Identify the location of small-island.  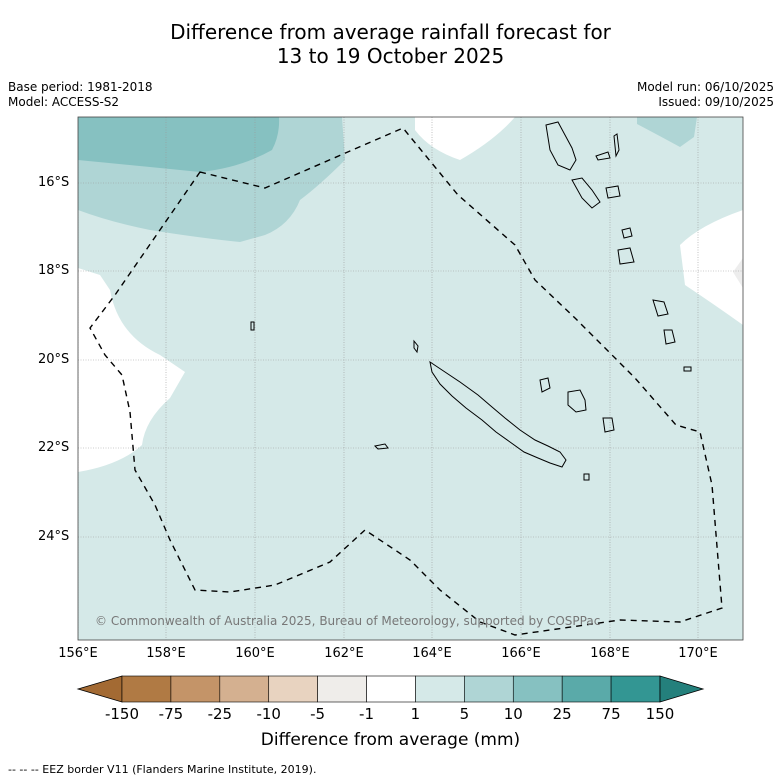
(252, 326).